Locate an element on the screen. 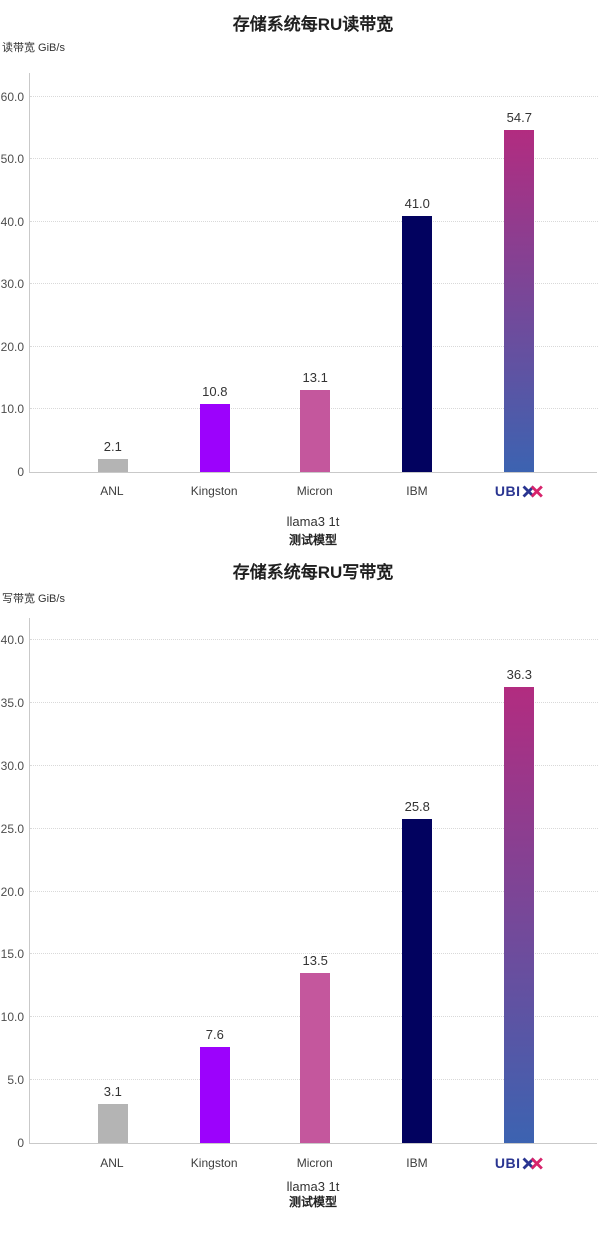 The height and width of the screenshot is (1239, 600). y-tick-label: 5.0 is located at coordinates (15, 1080).